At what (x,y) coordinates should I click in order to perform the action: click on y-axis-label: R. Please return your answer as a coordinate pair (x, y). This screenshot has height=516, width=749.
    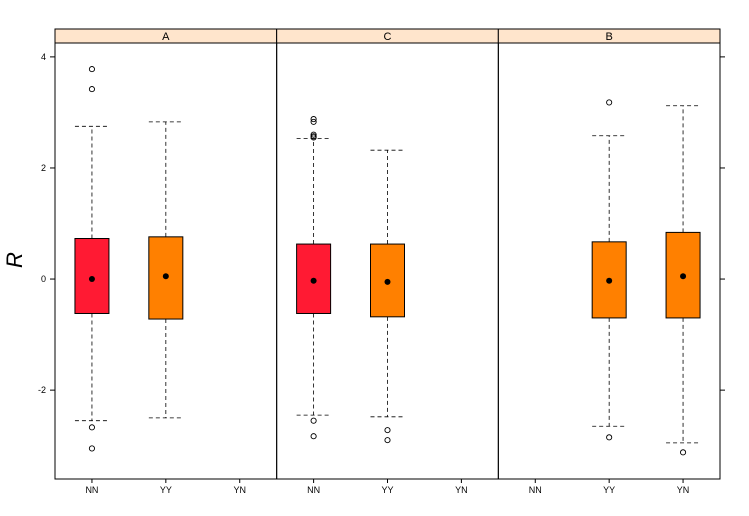
    Looking at the image, I should click on (14, 260).